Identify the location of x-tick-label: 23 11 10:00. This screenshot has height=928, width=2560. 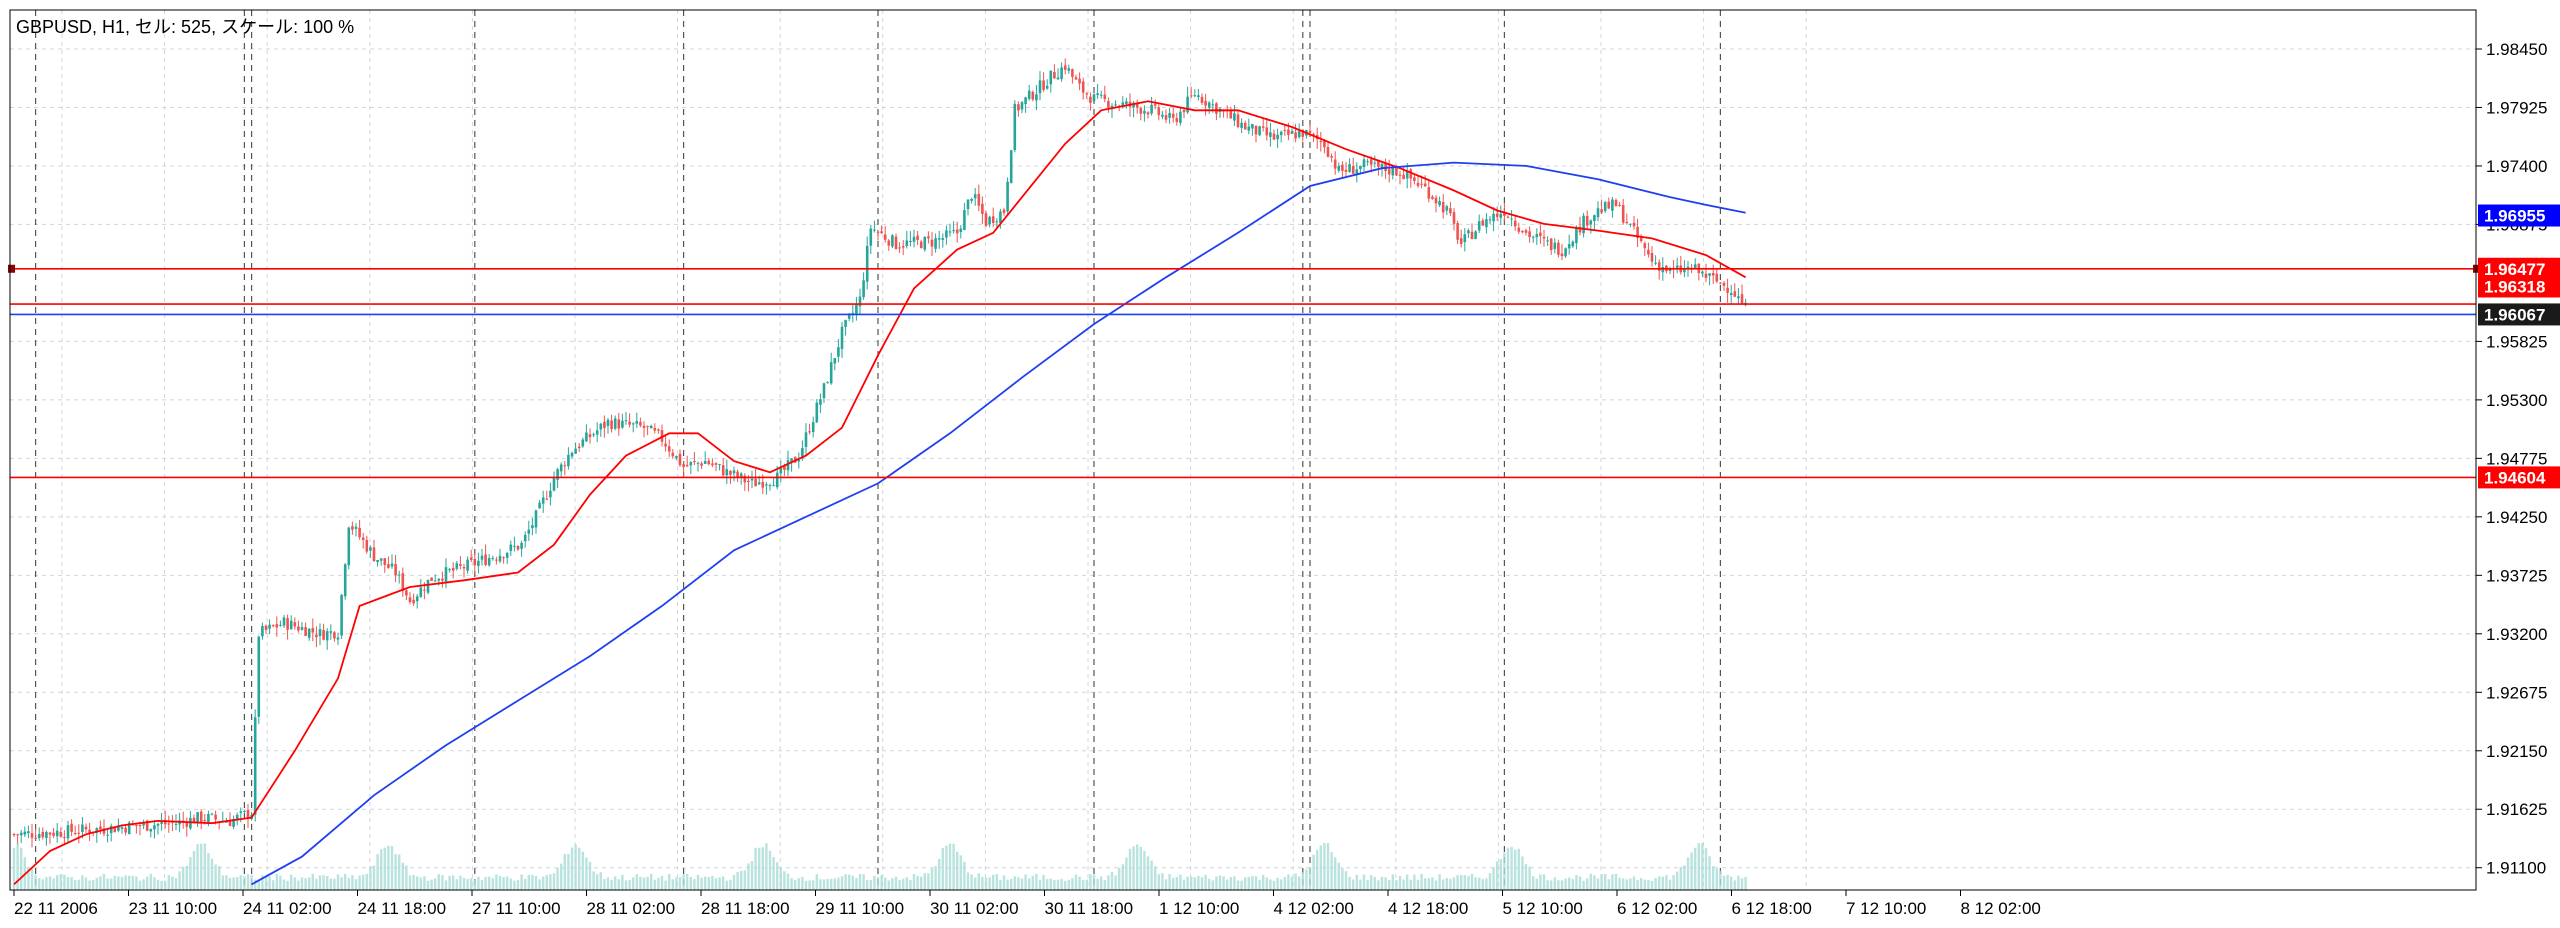
(173, 908).